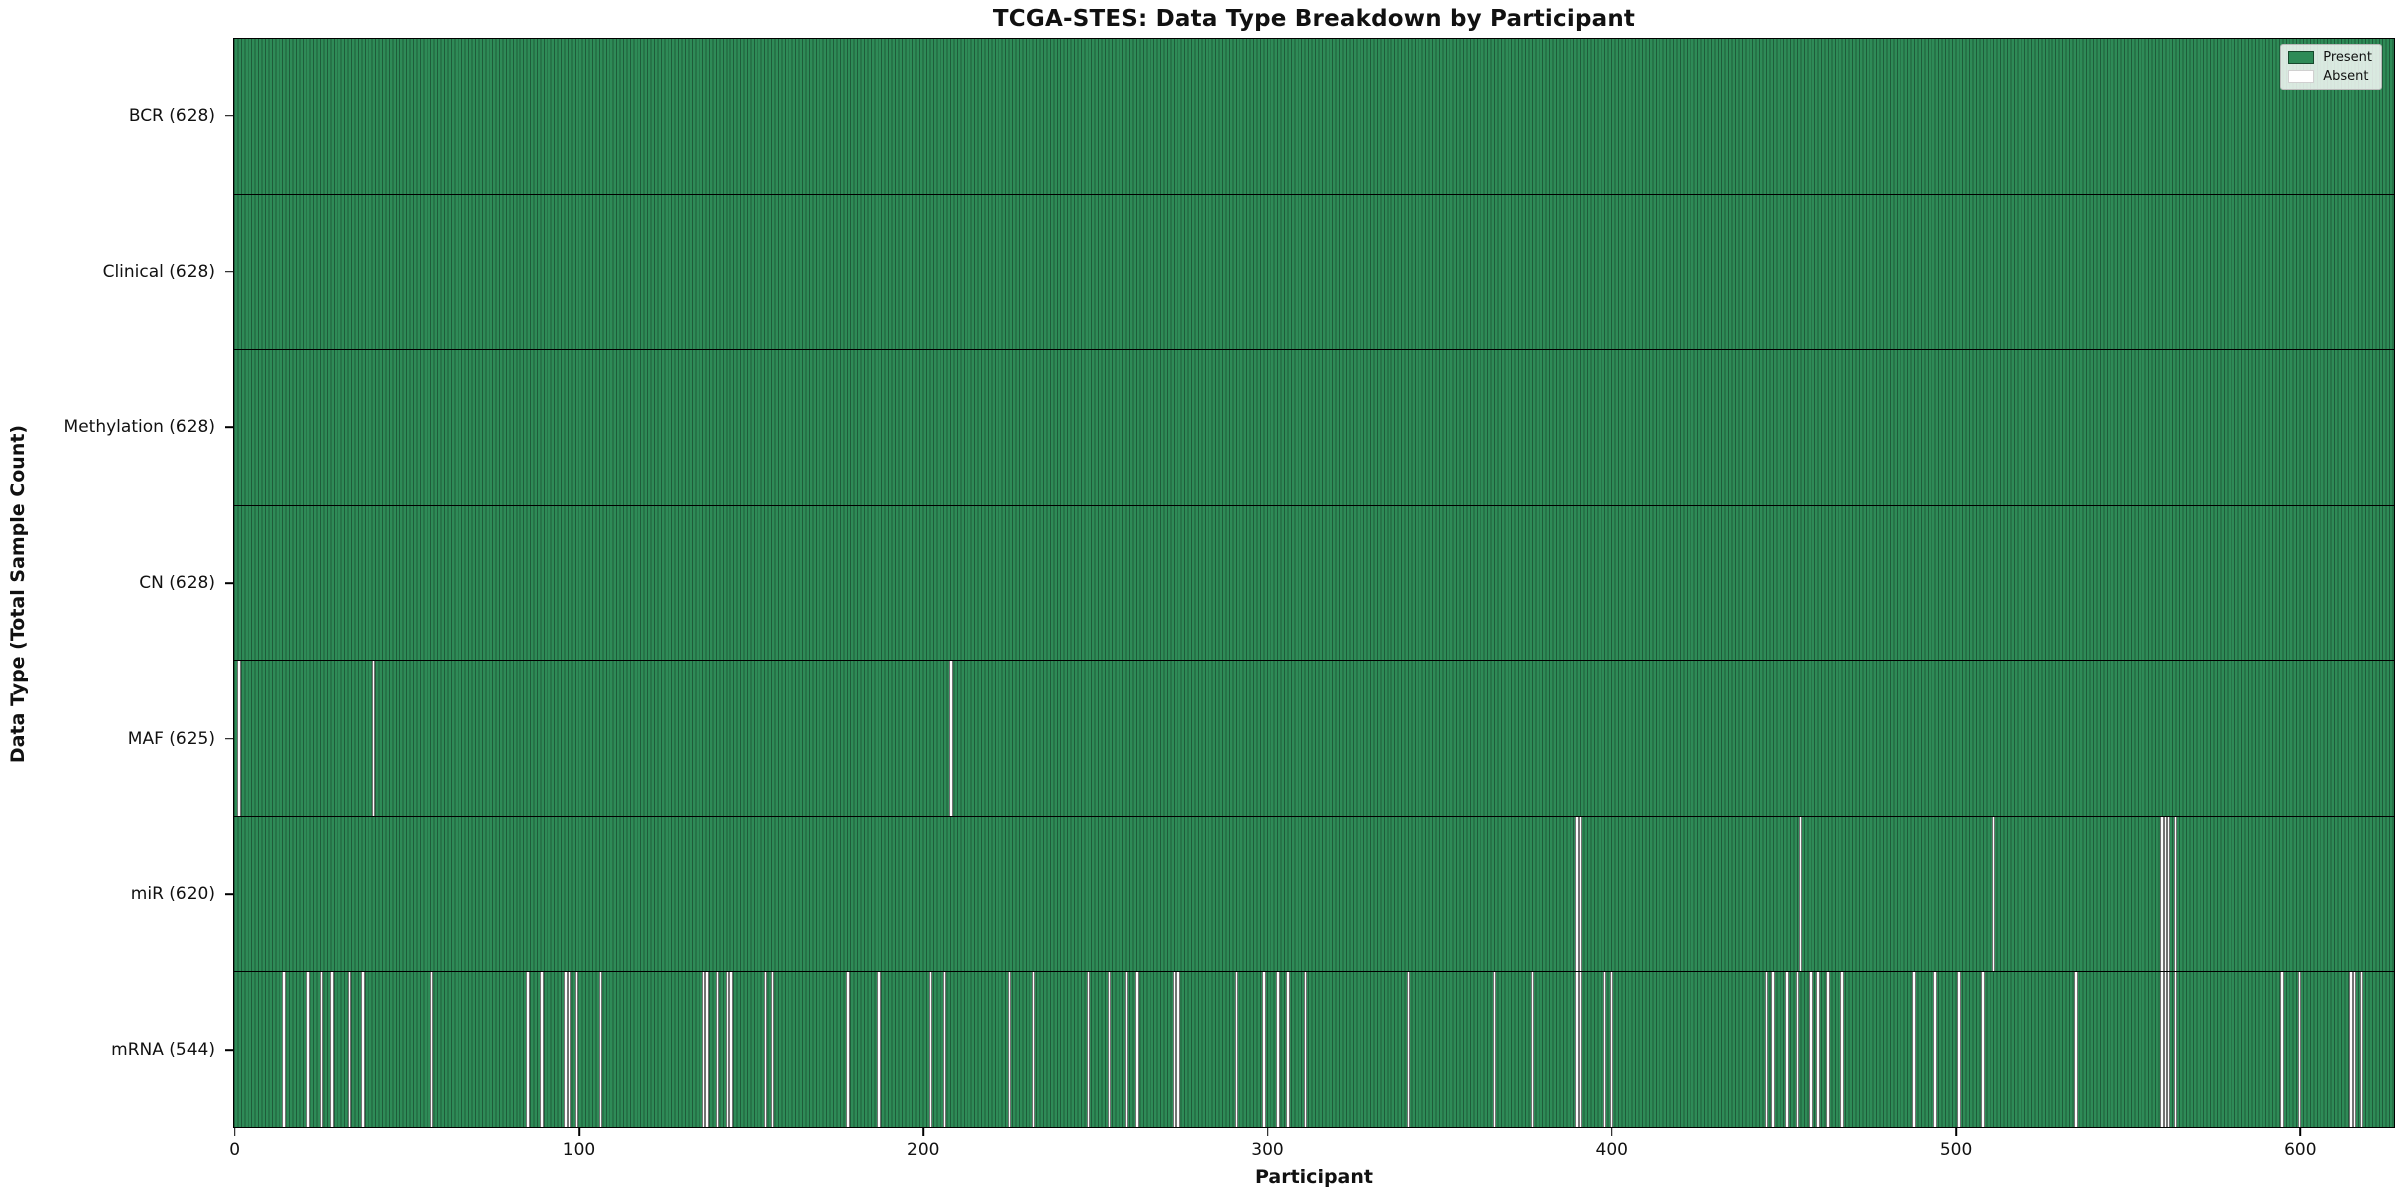  Describe the element at coordinates (163, 1050) in the screenshot. I see `y-tick-label-mrna: mRNA (544)` at that location.